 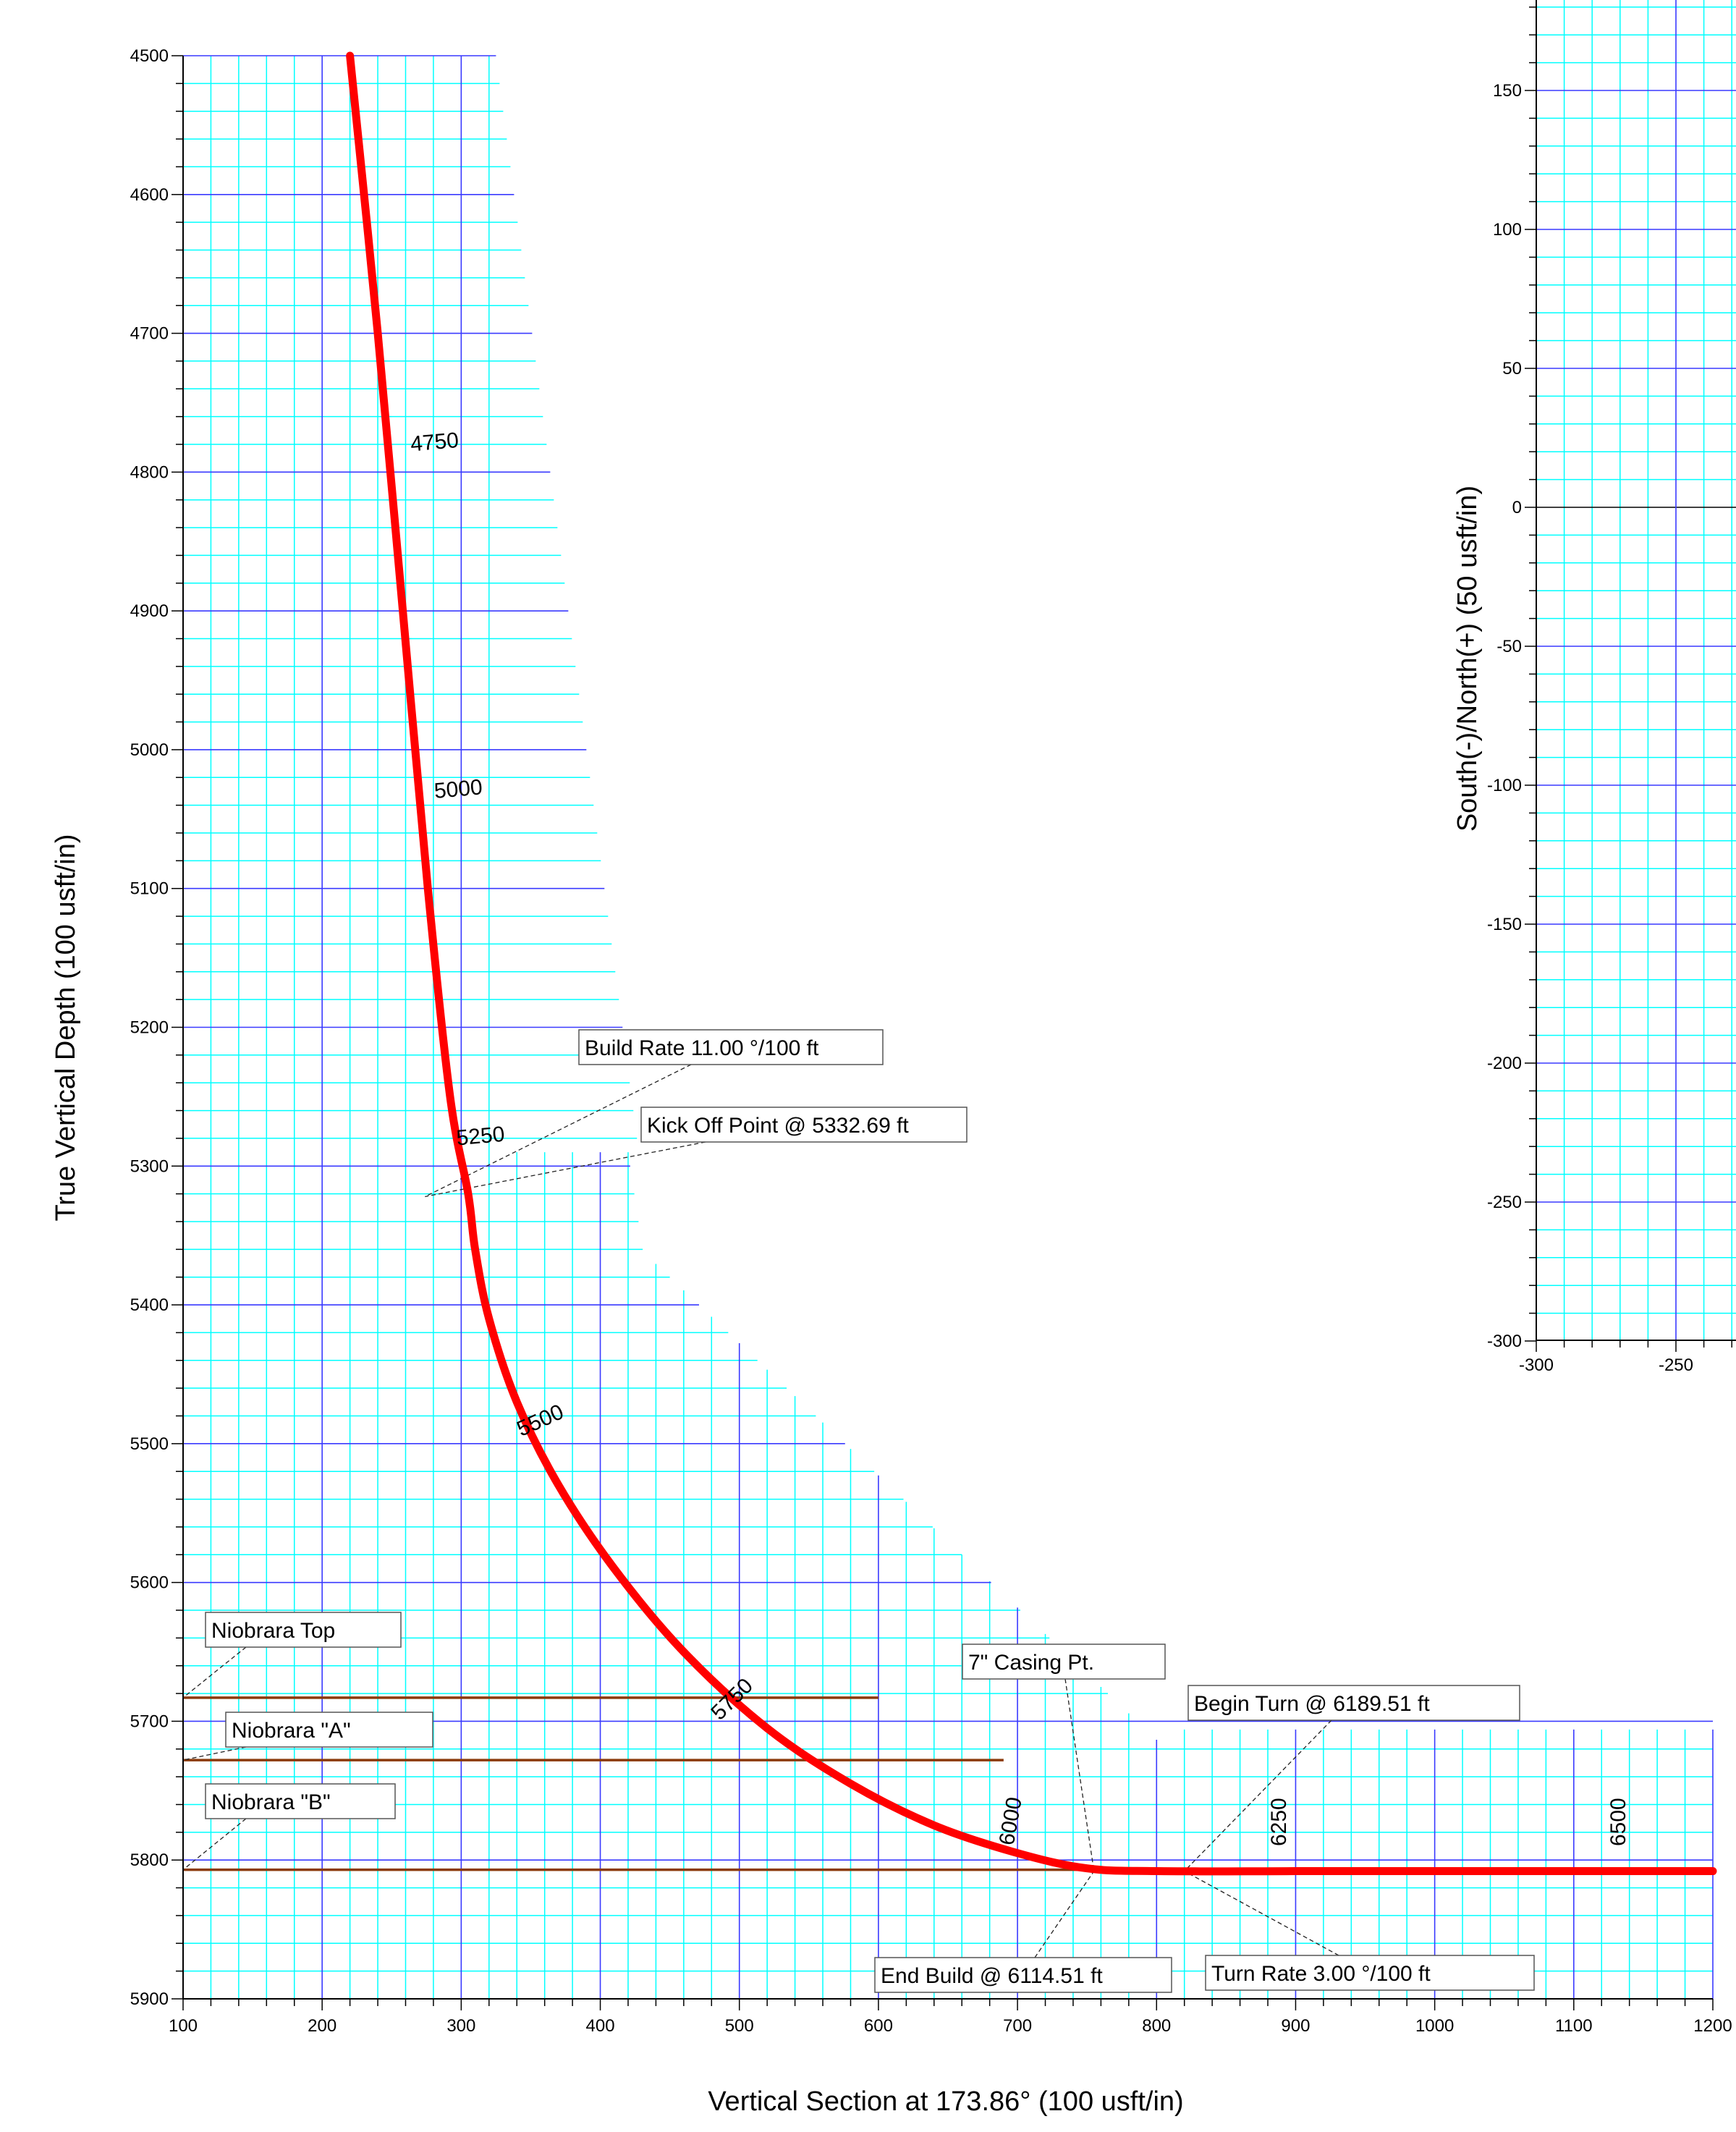 I want to click on inset-y-tick-label: 150, so click(x=1507, y=91).